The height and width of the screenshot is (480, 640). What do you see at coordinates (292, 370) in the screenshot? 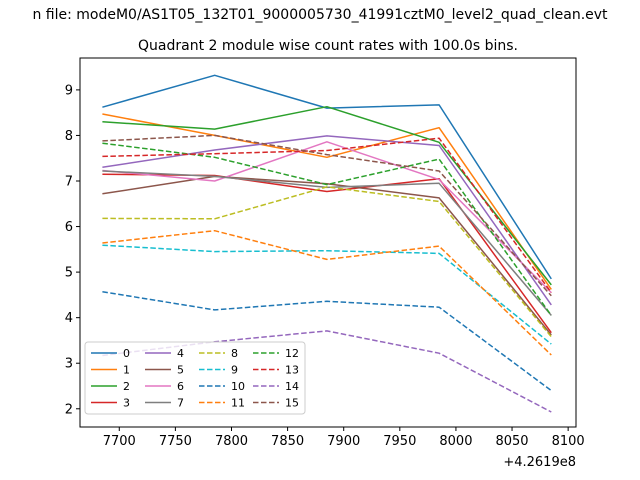
I see `legend-label-13: 13` at bounding box center [292, 370].